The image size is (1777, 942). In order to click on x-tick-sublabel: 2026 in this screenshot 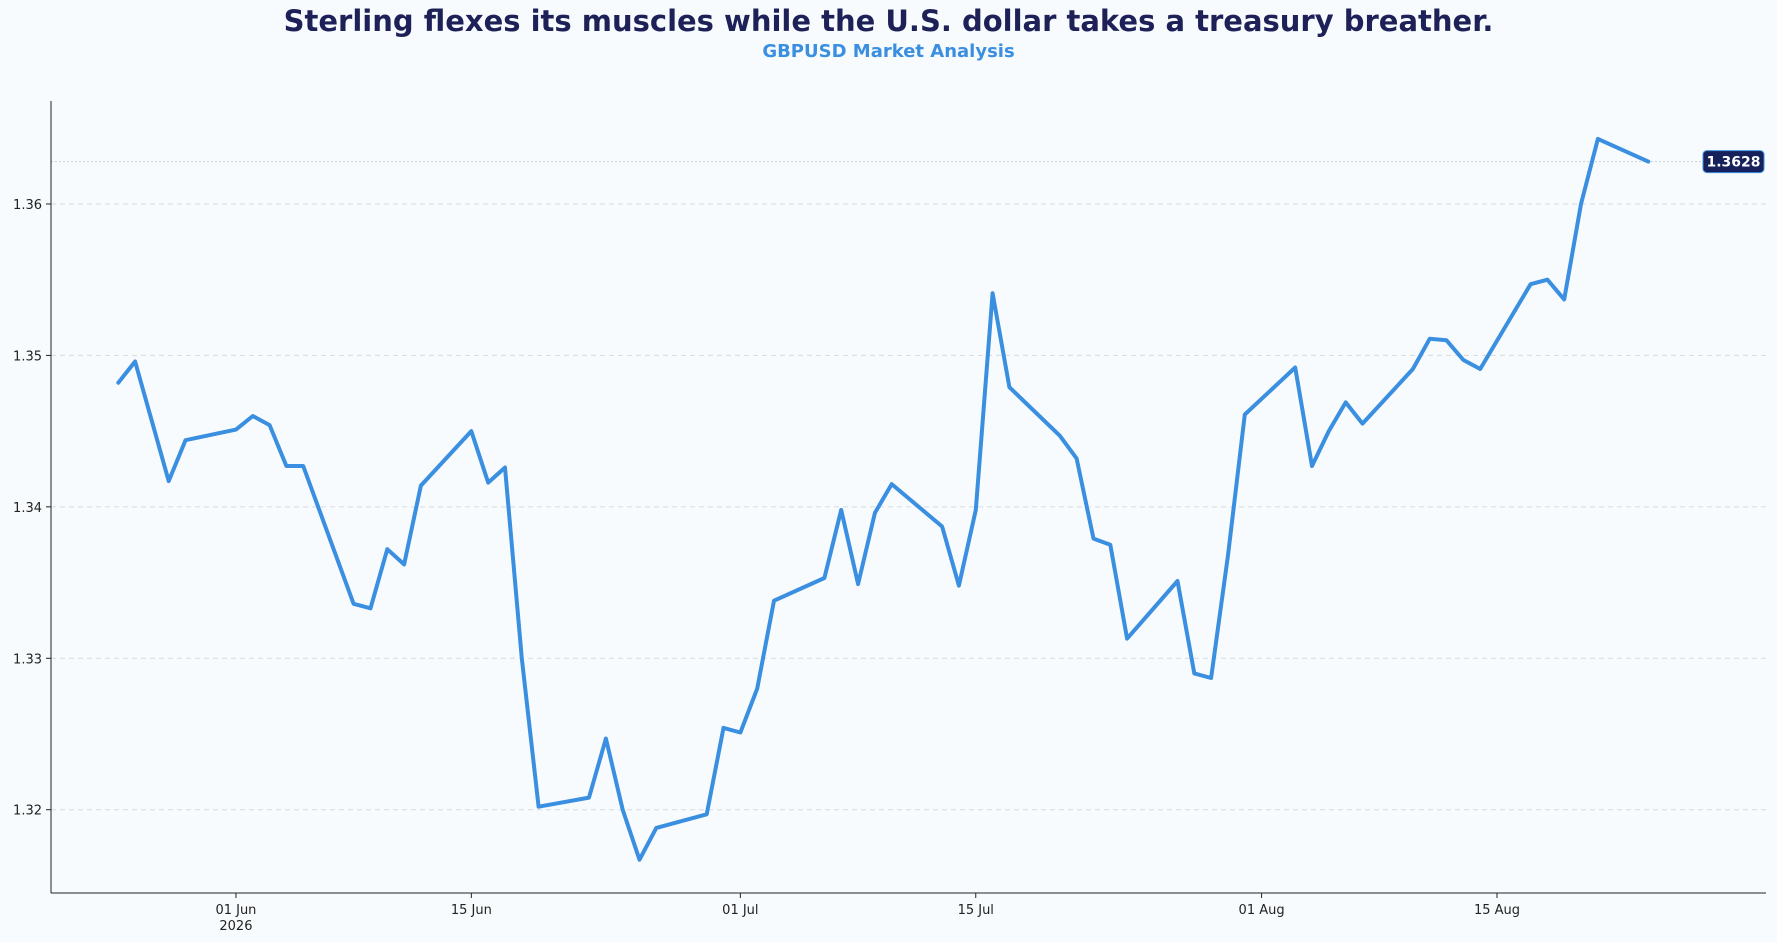, I will do `click(235, 926)`.